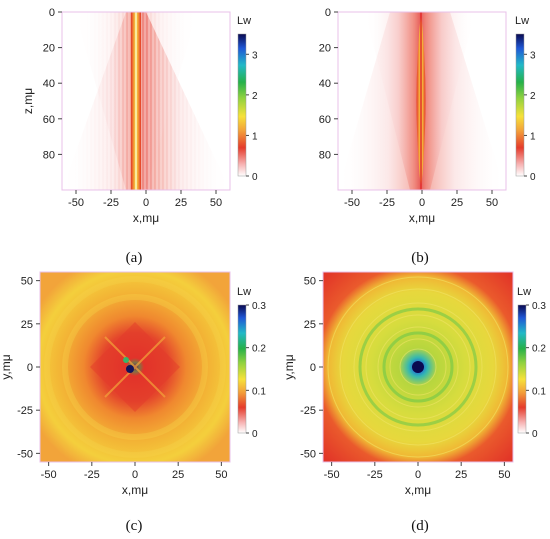 The height and width of the screenshot is (539, 550). Describe the element at coordinates (259, 391) in the screenshot. I see `colorbar-tick-label-c-1: 0.1` at that location.